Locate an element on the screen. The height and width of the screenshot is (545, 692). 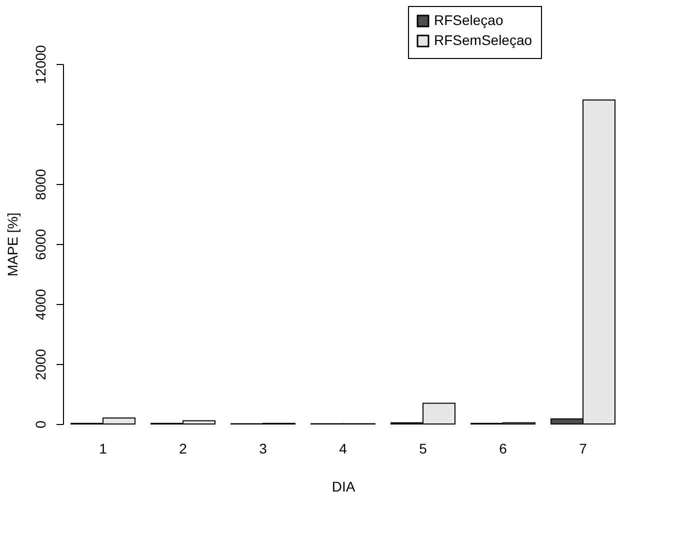
x-tick-label: 1 is located at coordinates (103, 448).